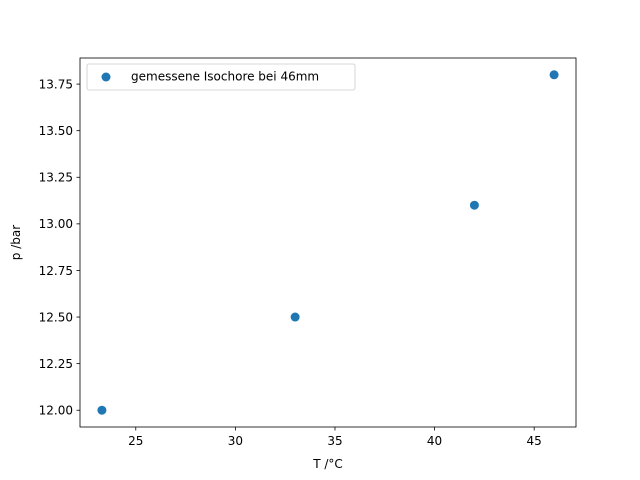  Describe the element at coordinates (225, 77) in the screenshot. I see `legend-label: gemessene Isochore bei 46mm` at that location.